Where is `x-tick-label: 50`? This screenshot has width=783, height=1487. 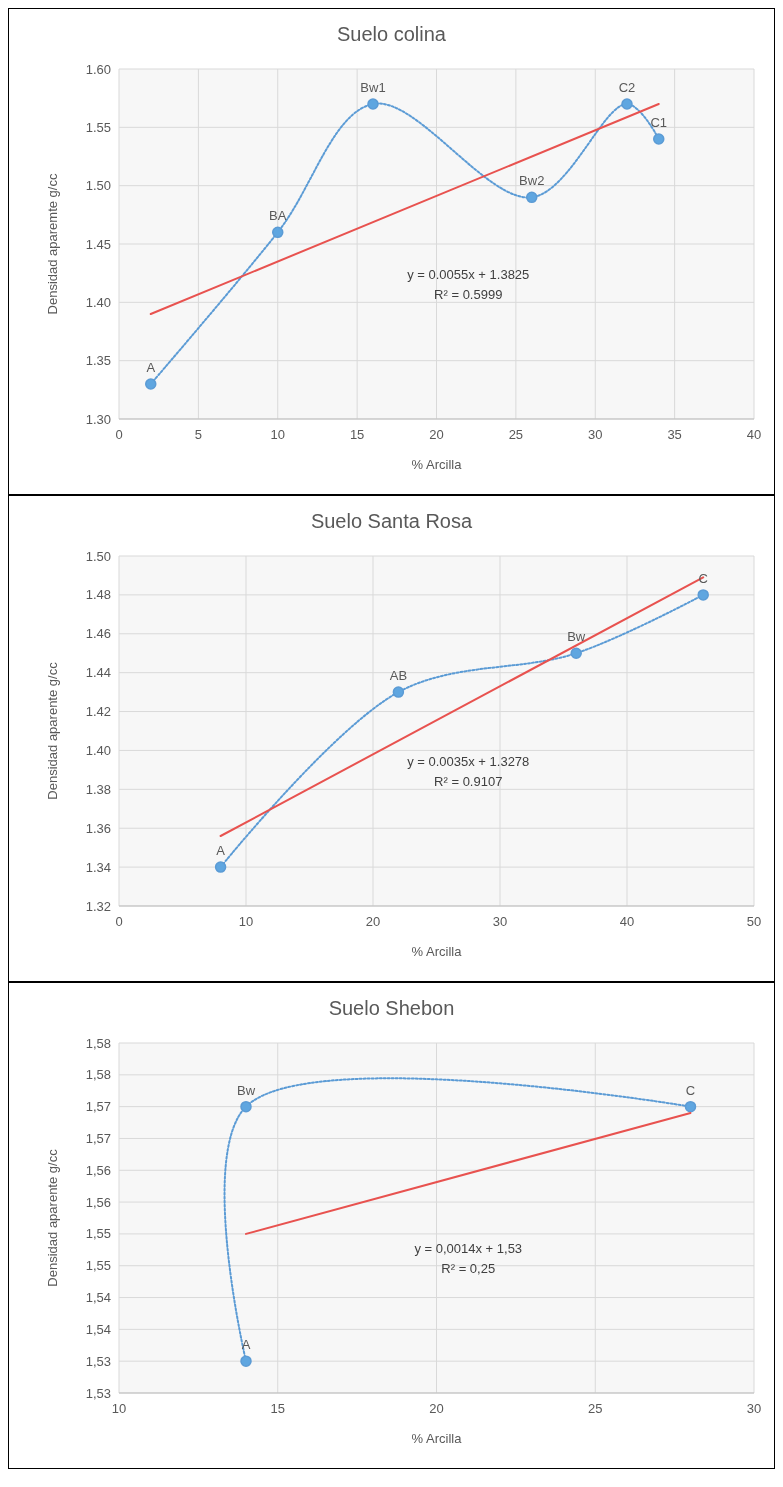 x-tick-label: 50 is located at coordinates (754, 921).